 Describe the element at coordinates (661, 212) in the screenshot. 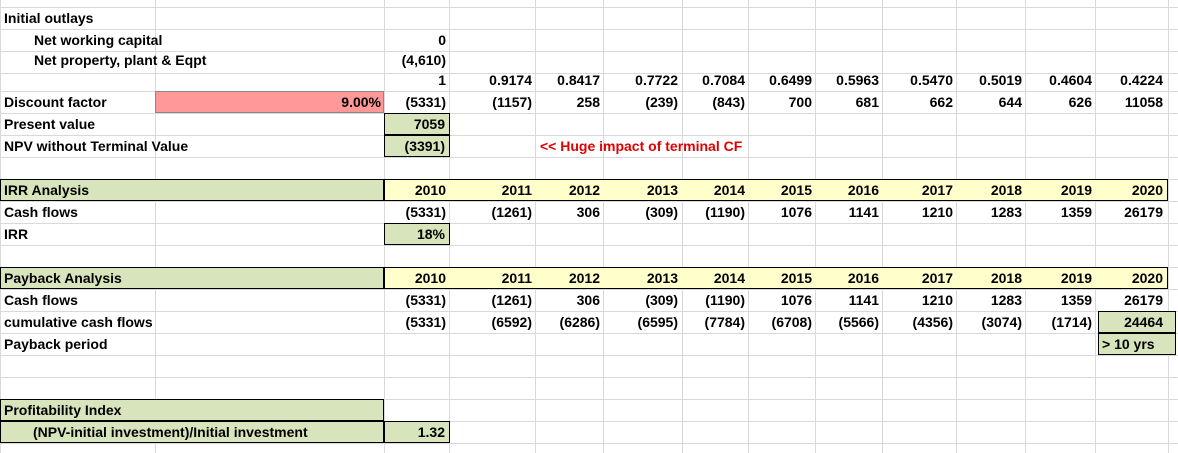

I see `irr-cash-flow-cell: (309)` at that location.